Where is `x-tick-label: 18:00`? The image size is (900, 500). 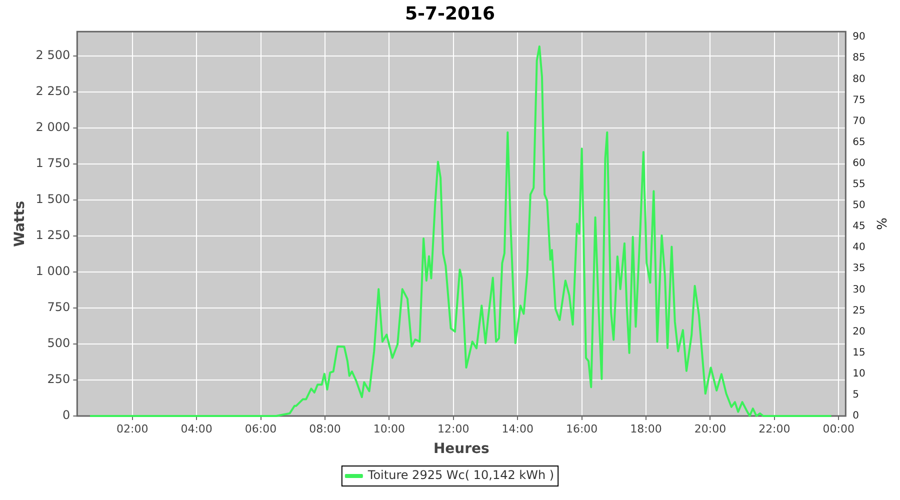
x-tick-label: 18:00 is located at coordinates (646, 429).